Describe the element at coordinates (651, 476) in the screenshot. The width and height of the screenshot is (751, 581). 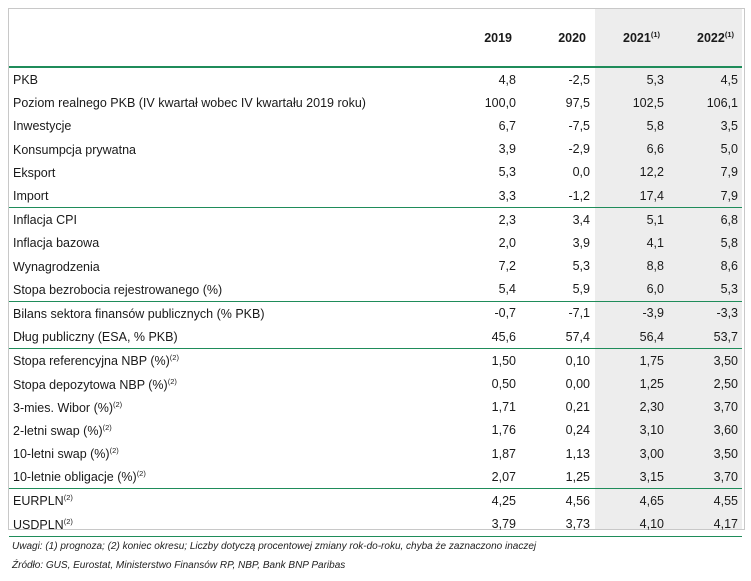
I see `value-cell: 3,15` at that location.